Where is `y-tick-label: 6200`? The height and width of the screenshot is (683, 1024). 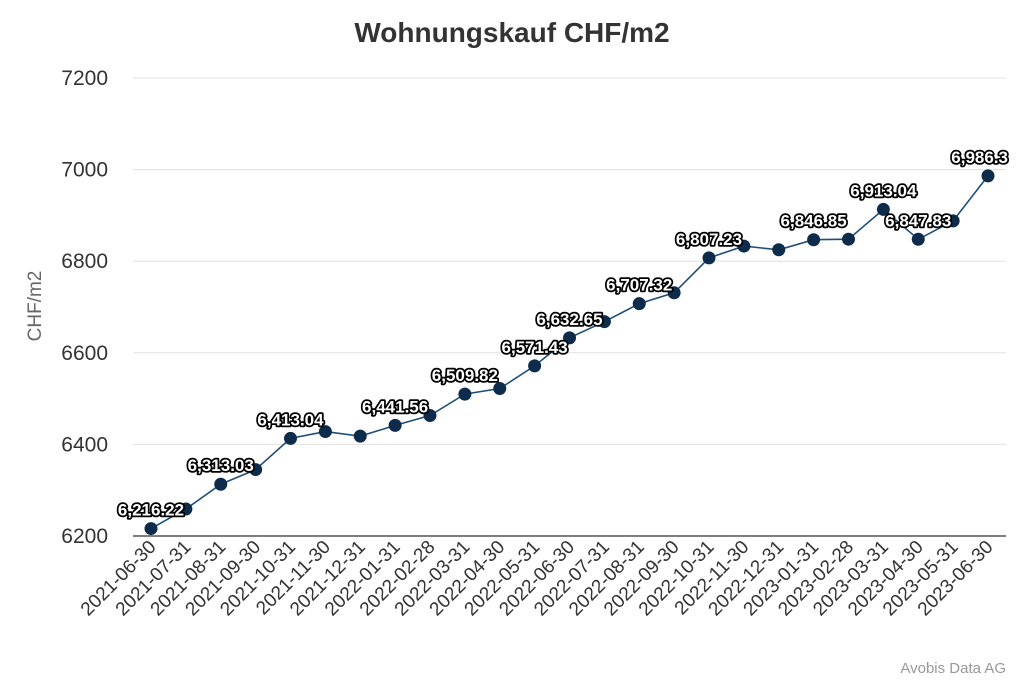
y-tick-label: 6200 is located at coordinates (84, 536).